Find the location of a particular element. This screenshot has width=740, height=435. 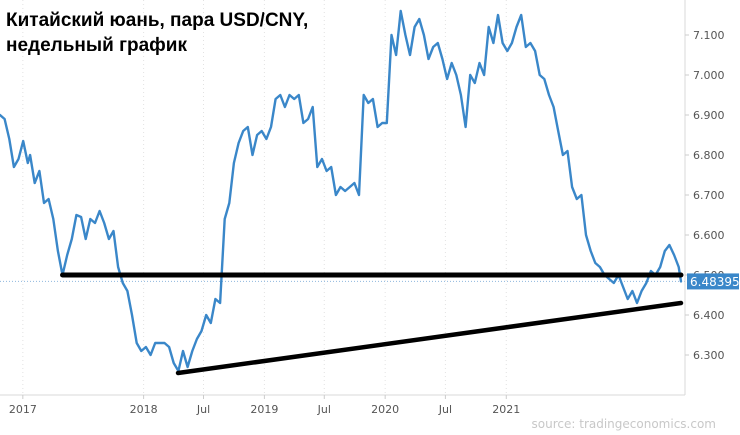

chart-title-line-2: недельный график is located at coordinates (96, 45).